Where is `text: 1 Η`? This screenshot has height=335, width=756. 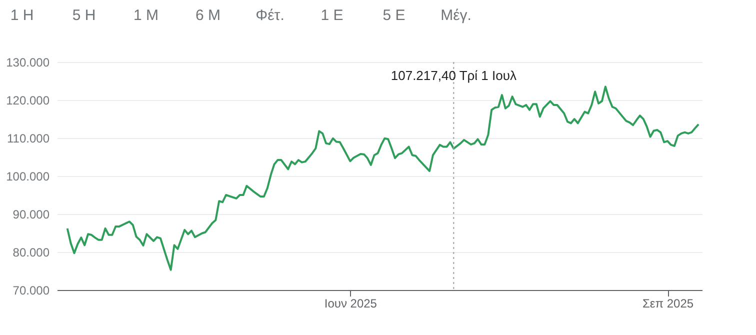
text: 1 Η is located at coordinates (22, 15).